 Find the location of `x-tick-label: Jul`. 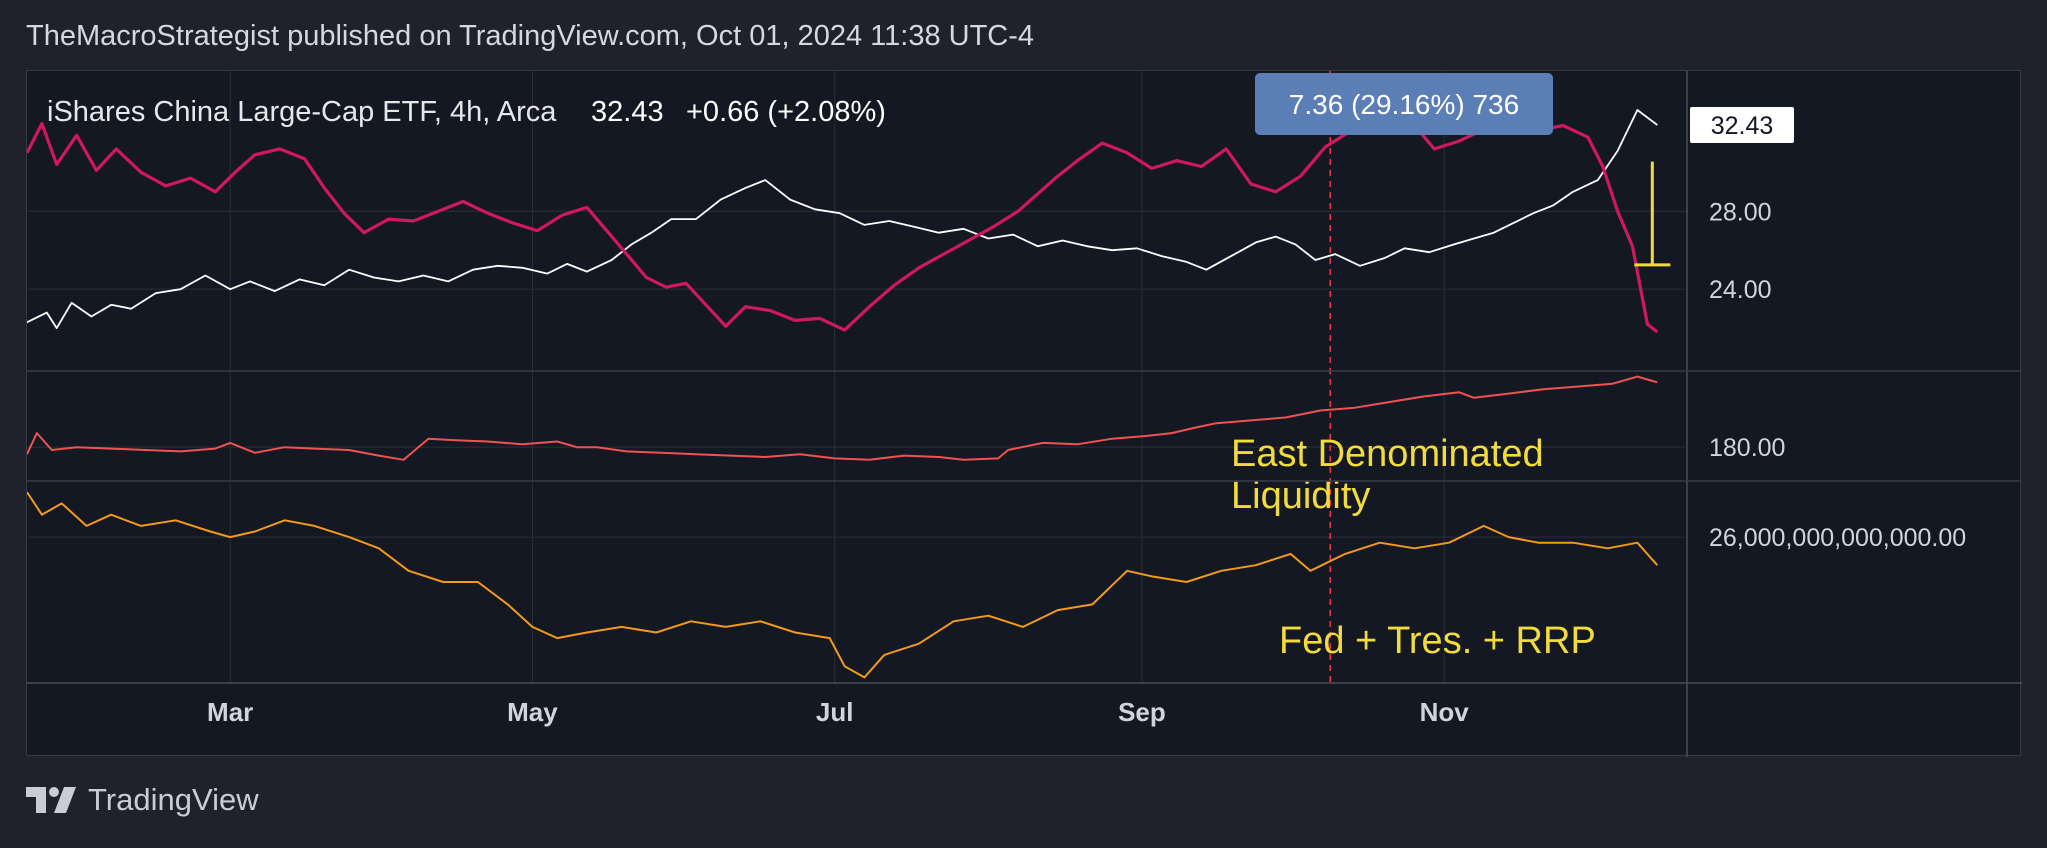

x-tick-label: Jul is located at coordinates (835, 712).